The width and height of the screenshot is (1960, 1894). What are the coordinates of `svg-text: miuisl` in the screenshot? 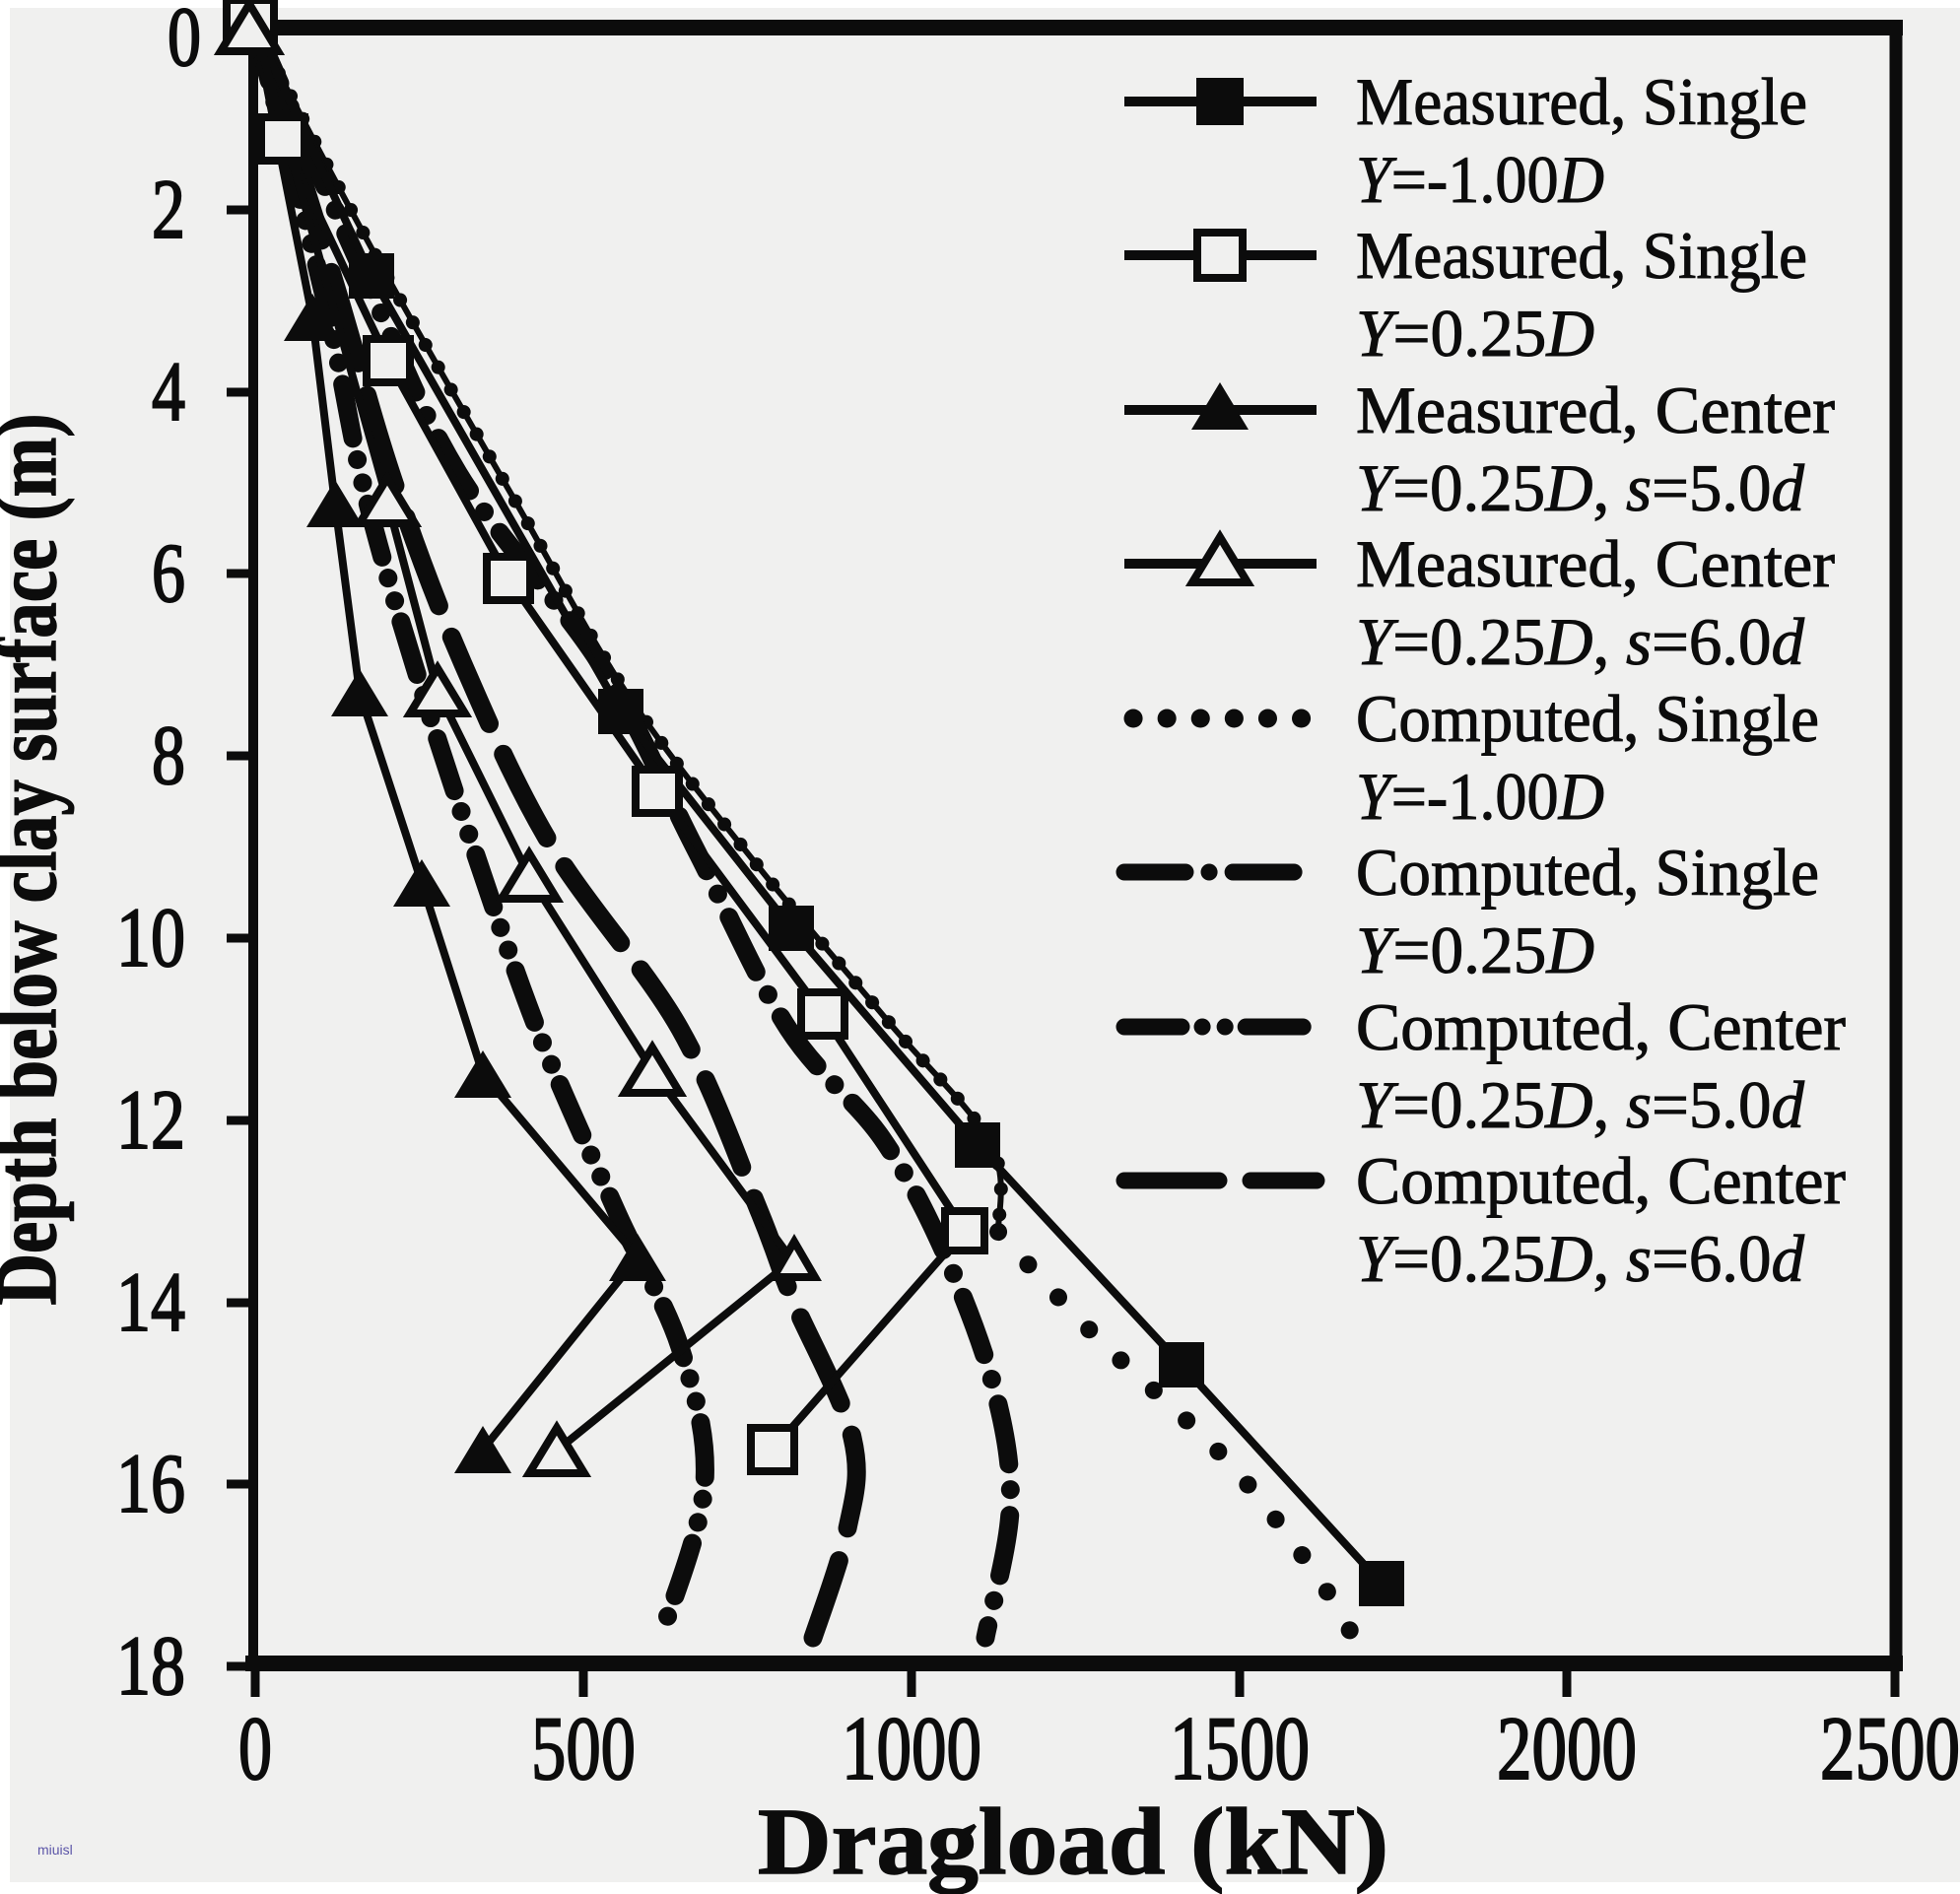 It's located at (55, 1850).